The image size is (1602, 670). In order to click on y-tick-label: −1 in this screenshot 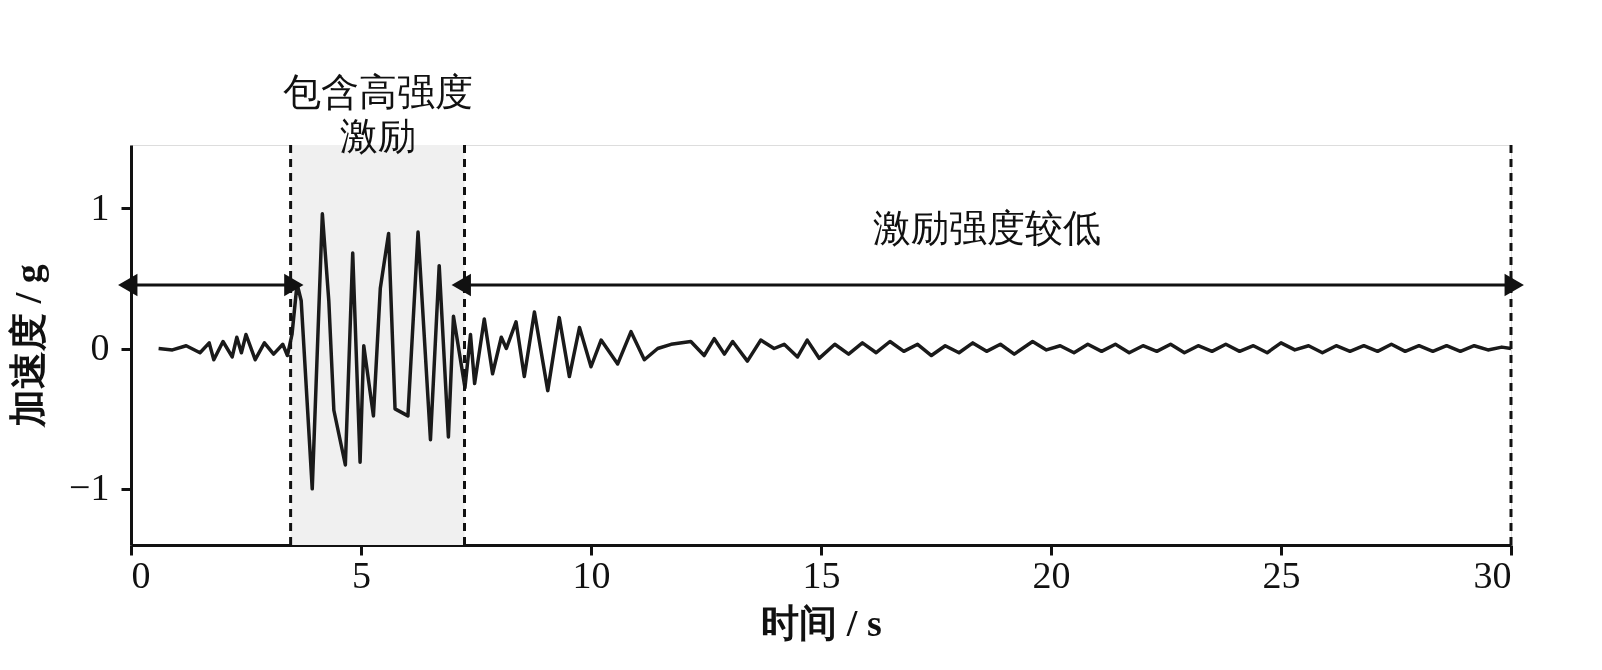, I will do `click(89, 487)`.